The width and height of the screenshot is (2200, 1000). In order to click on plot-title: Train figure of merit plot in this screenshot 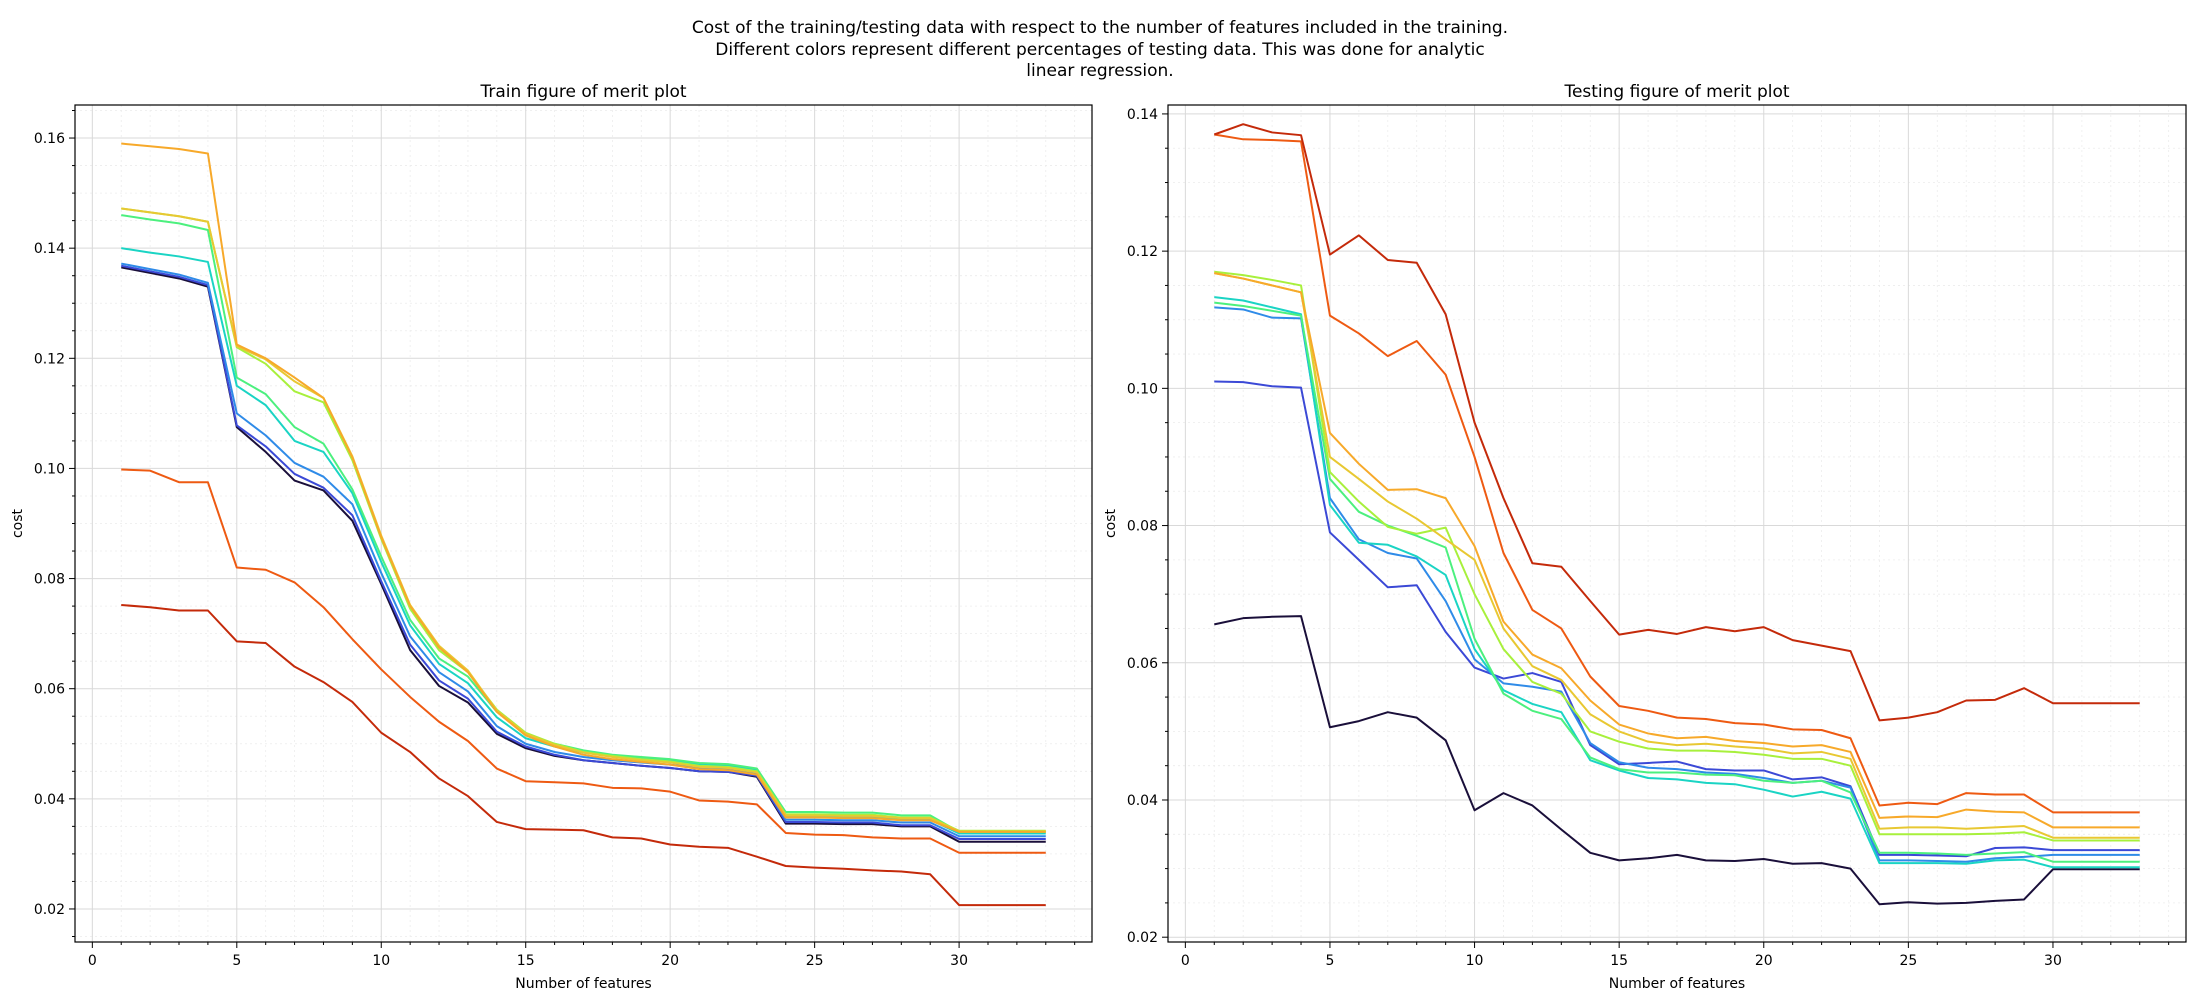, I will do `click(582, 92)`.